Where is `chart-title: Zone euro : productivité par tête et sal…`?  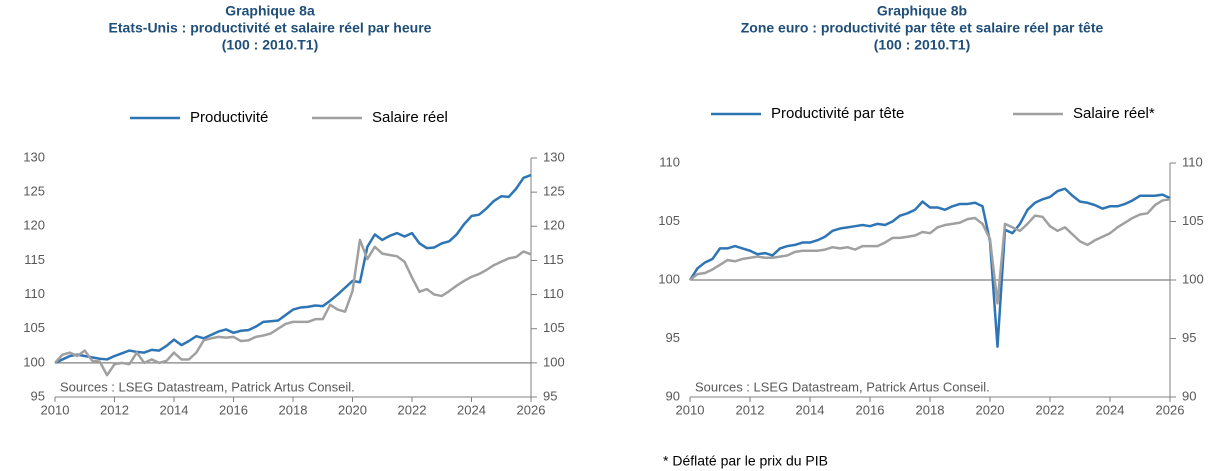 chart-title: Zone euro : productivité par tête et sal… is located at coordinates (922, 28).